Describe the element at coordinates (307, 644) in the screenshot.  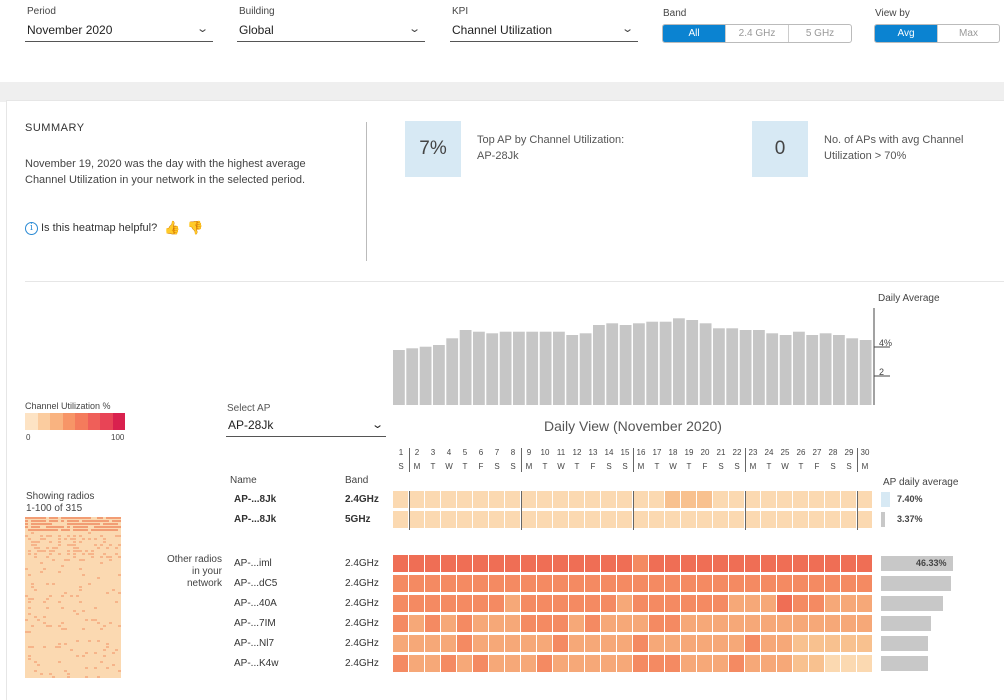
I see `table-row: AP-...Nl7 2.4GHz` at that location.